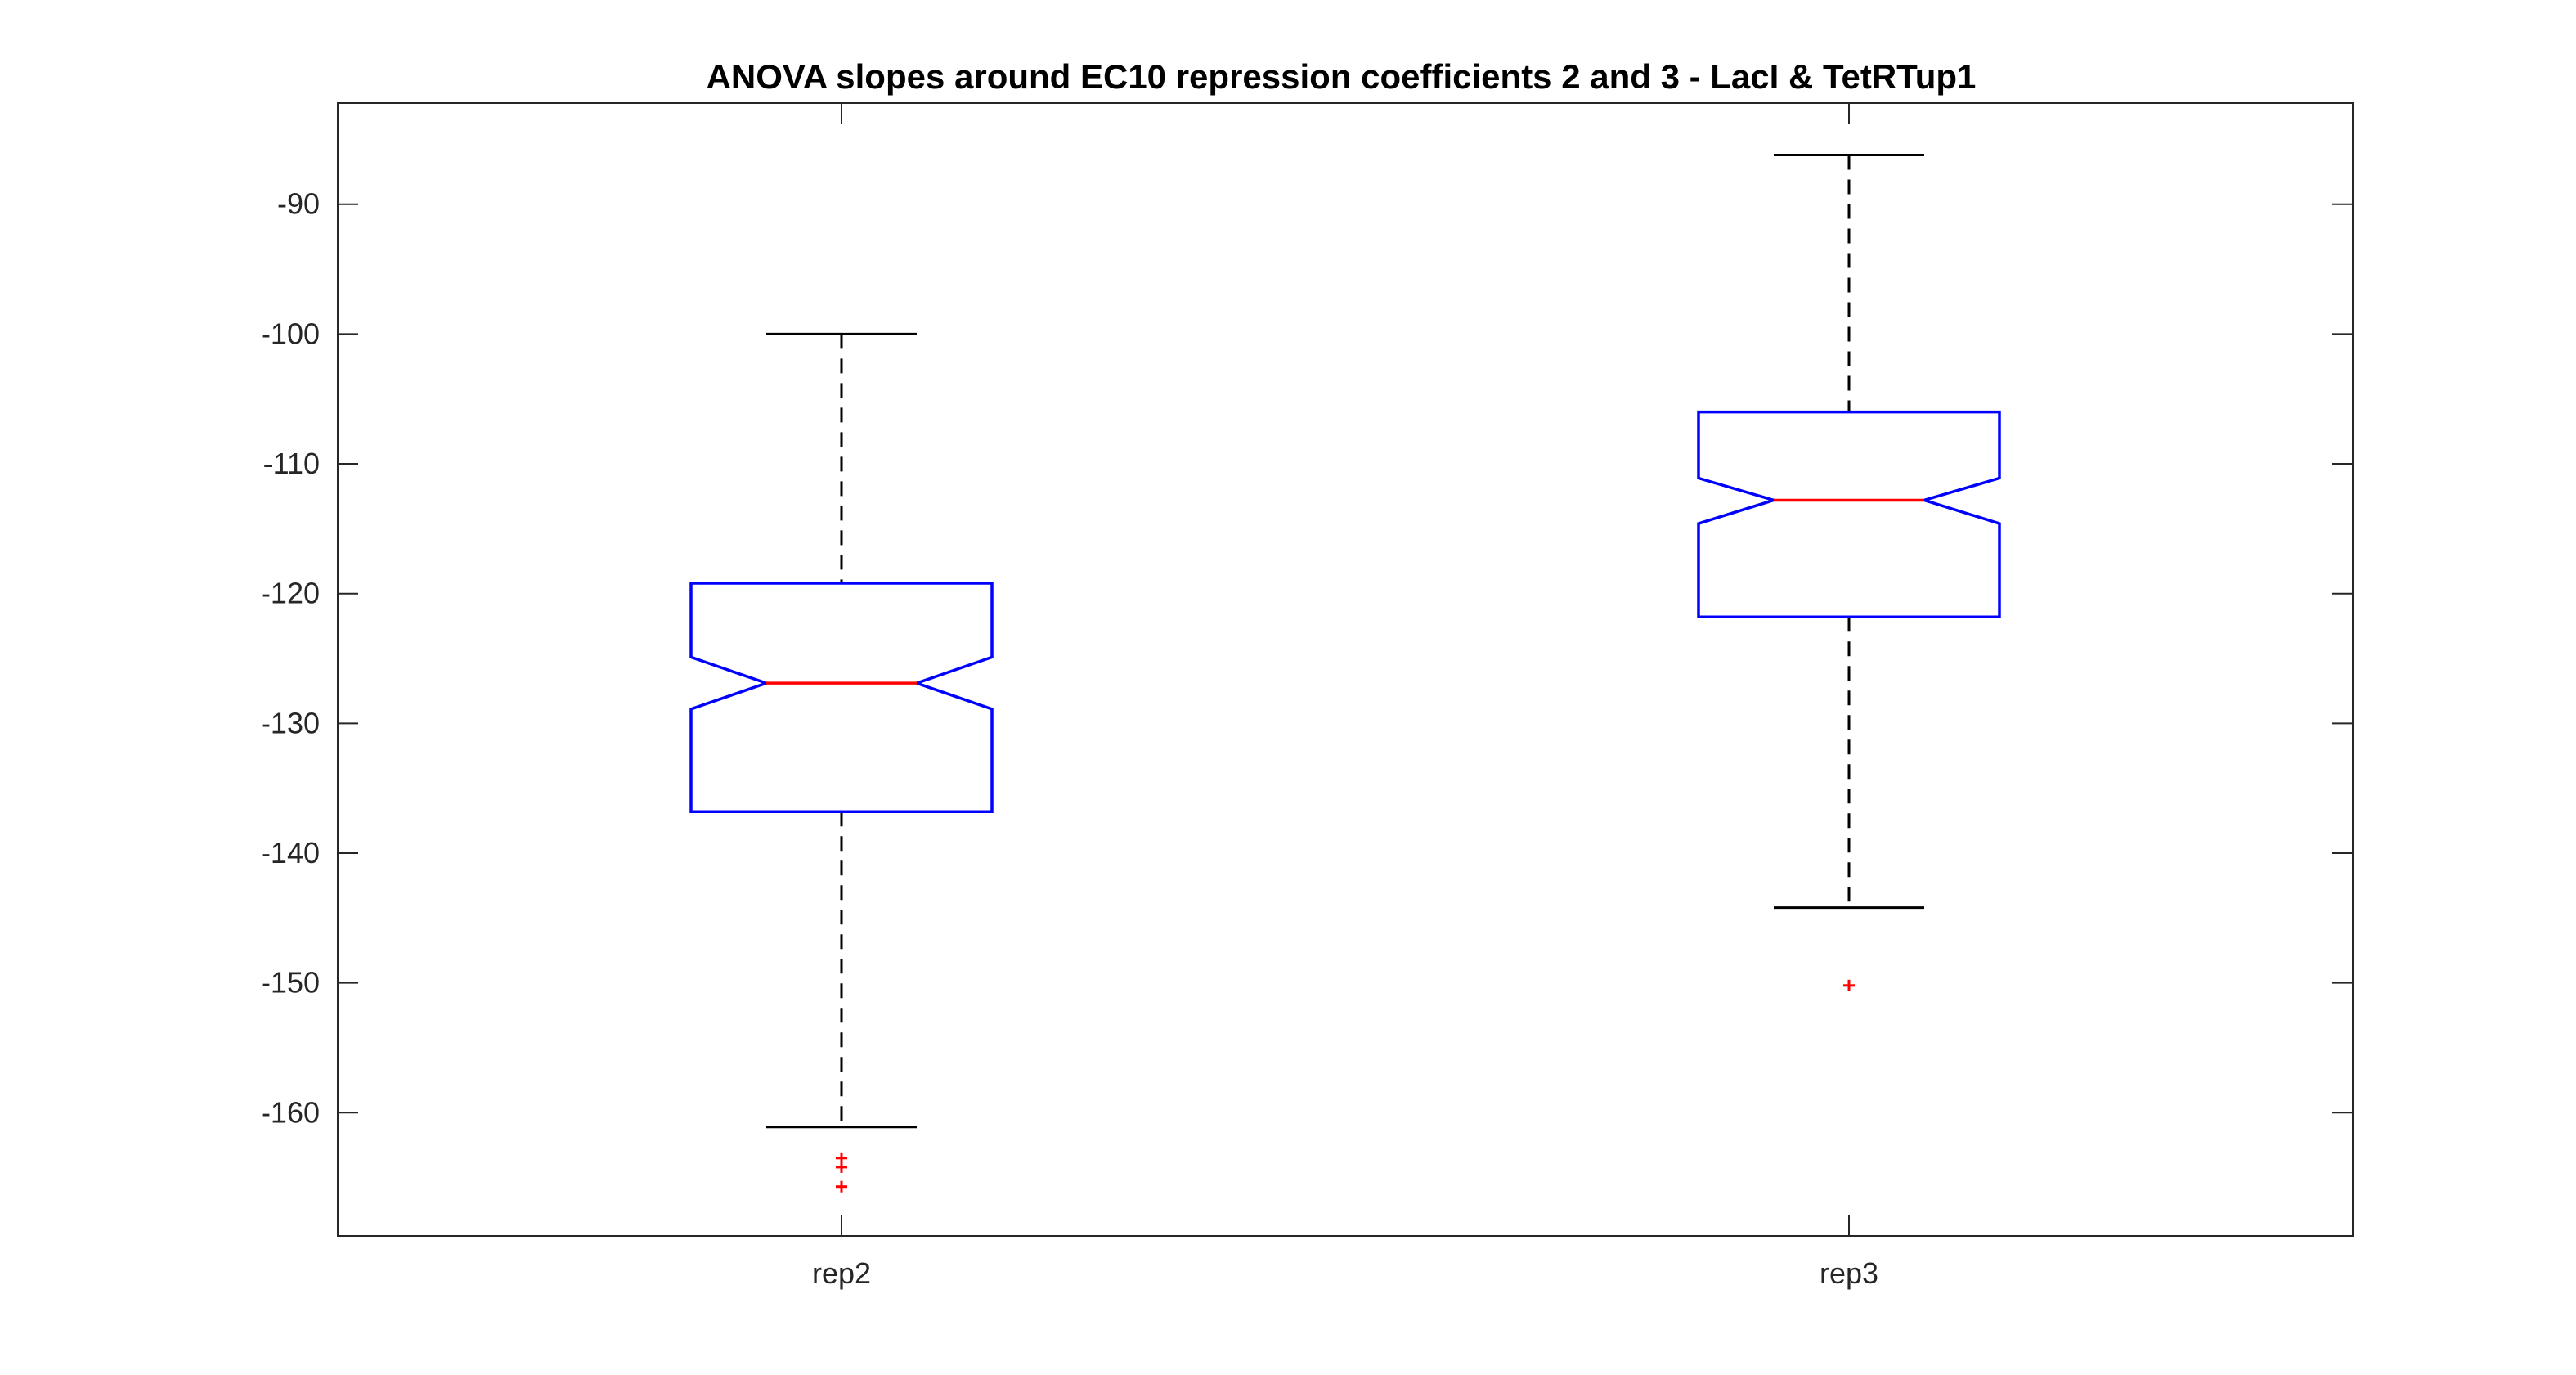 The width and height of the screenshot is (2576, 1375). I want to click on y-tick-label: -140, so click(290, 852).